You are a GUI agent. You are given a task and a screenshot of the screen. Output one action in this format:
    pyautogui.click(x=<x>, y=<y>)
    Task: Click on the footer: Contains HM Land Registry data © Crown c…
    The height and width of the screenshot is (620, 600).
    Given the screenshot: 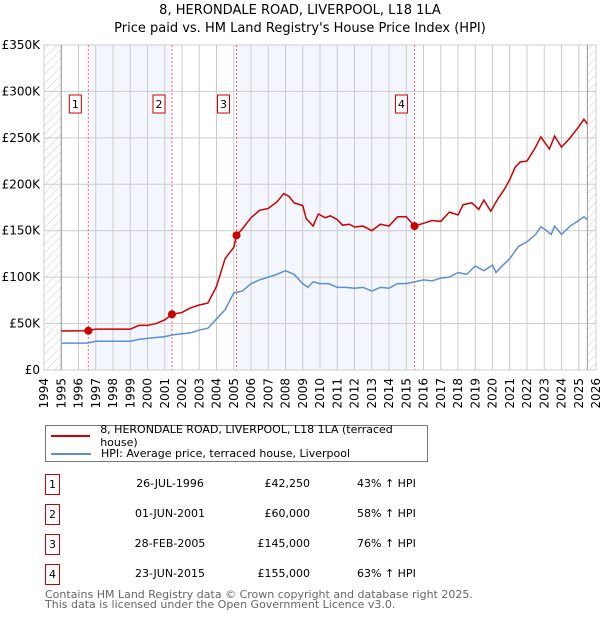 What is the action you would take?
    pyautogui.click(x=259, y=599)
    